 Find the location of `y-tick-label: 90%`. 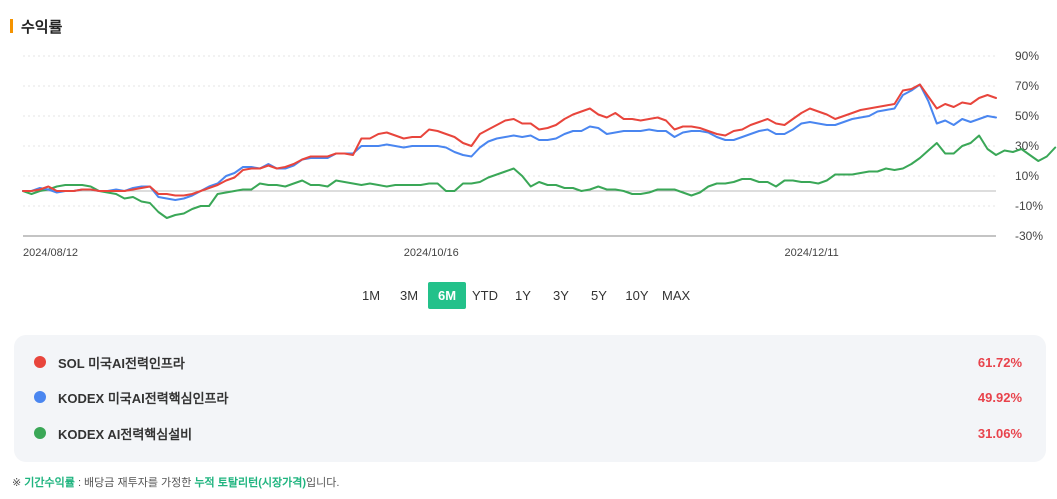

y-tick-label: 90% is located at coordinates (1027, 56).